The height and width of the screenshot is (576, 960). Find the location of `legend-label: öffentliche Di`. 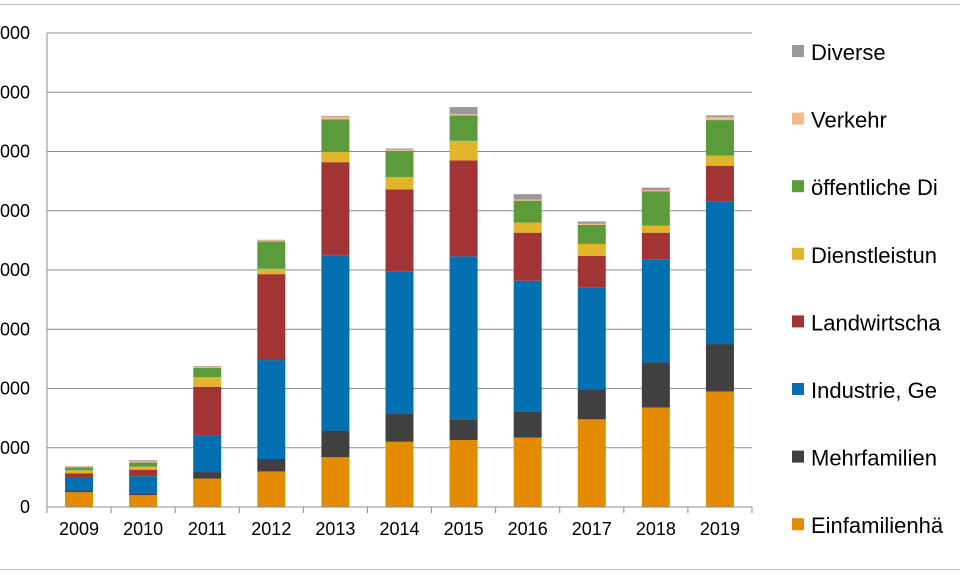

legend-label: öffentliche Di is located at coordinates (874, 187).